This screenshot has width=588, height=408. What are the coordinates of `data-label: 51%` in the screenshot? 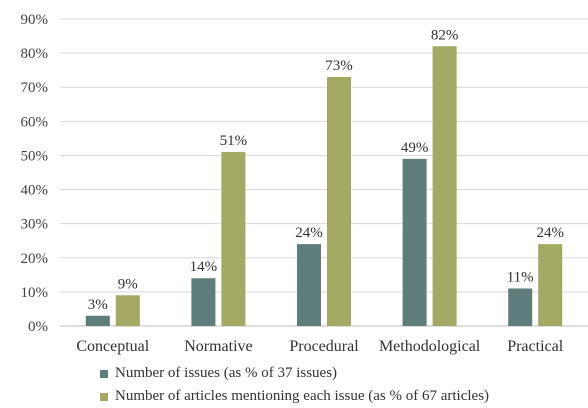 It's located at (234, 141).